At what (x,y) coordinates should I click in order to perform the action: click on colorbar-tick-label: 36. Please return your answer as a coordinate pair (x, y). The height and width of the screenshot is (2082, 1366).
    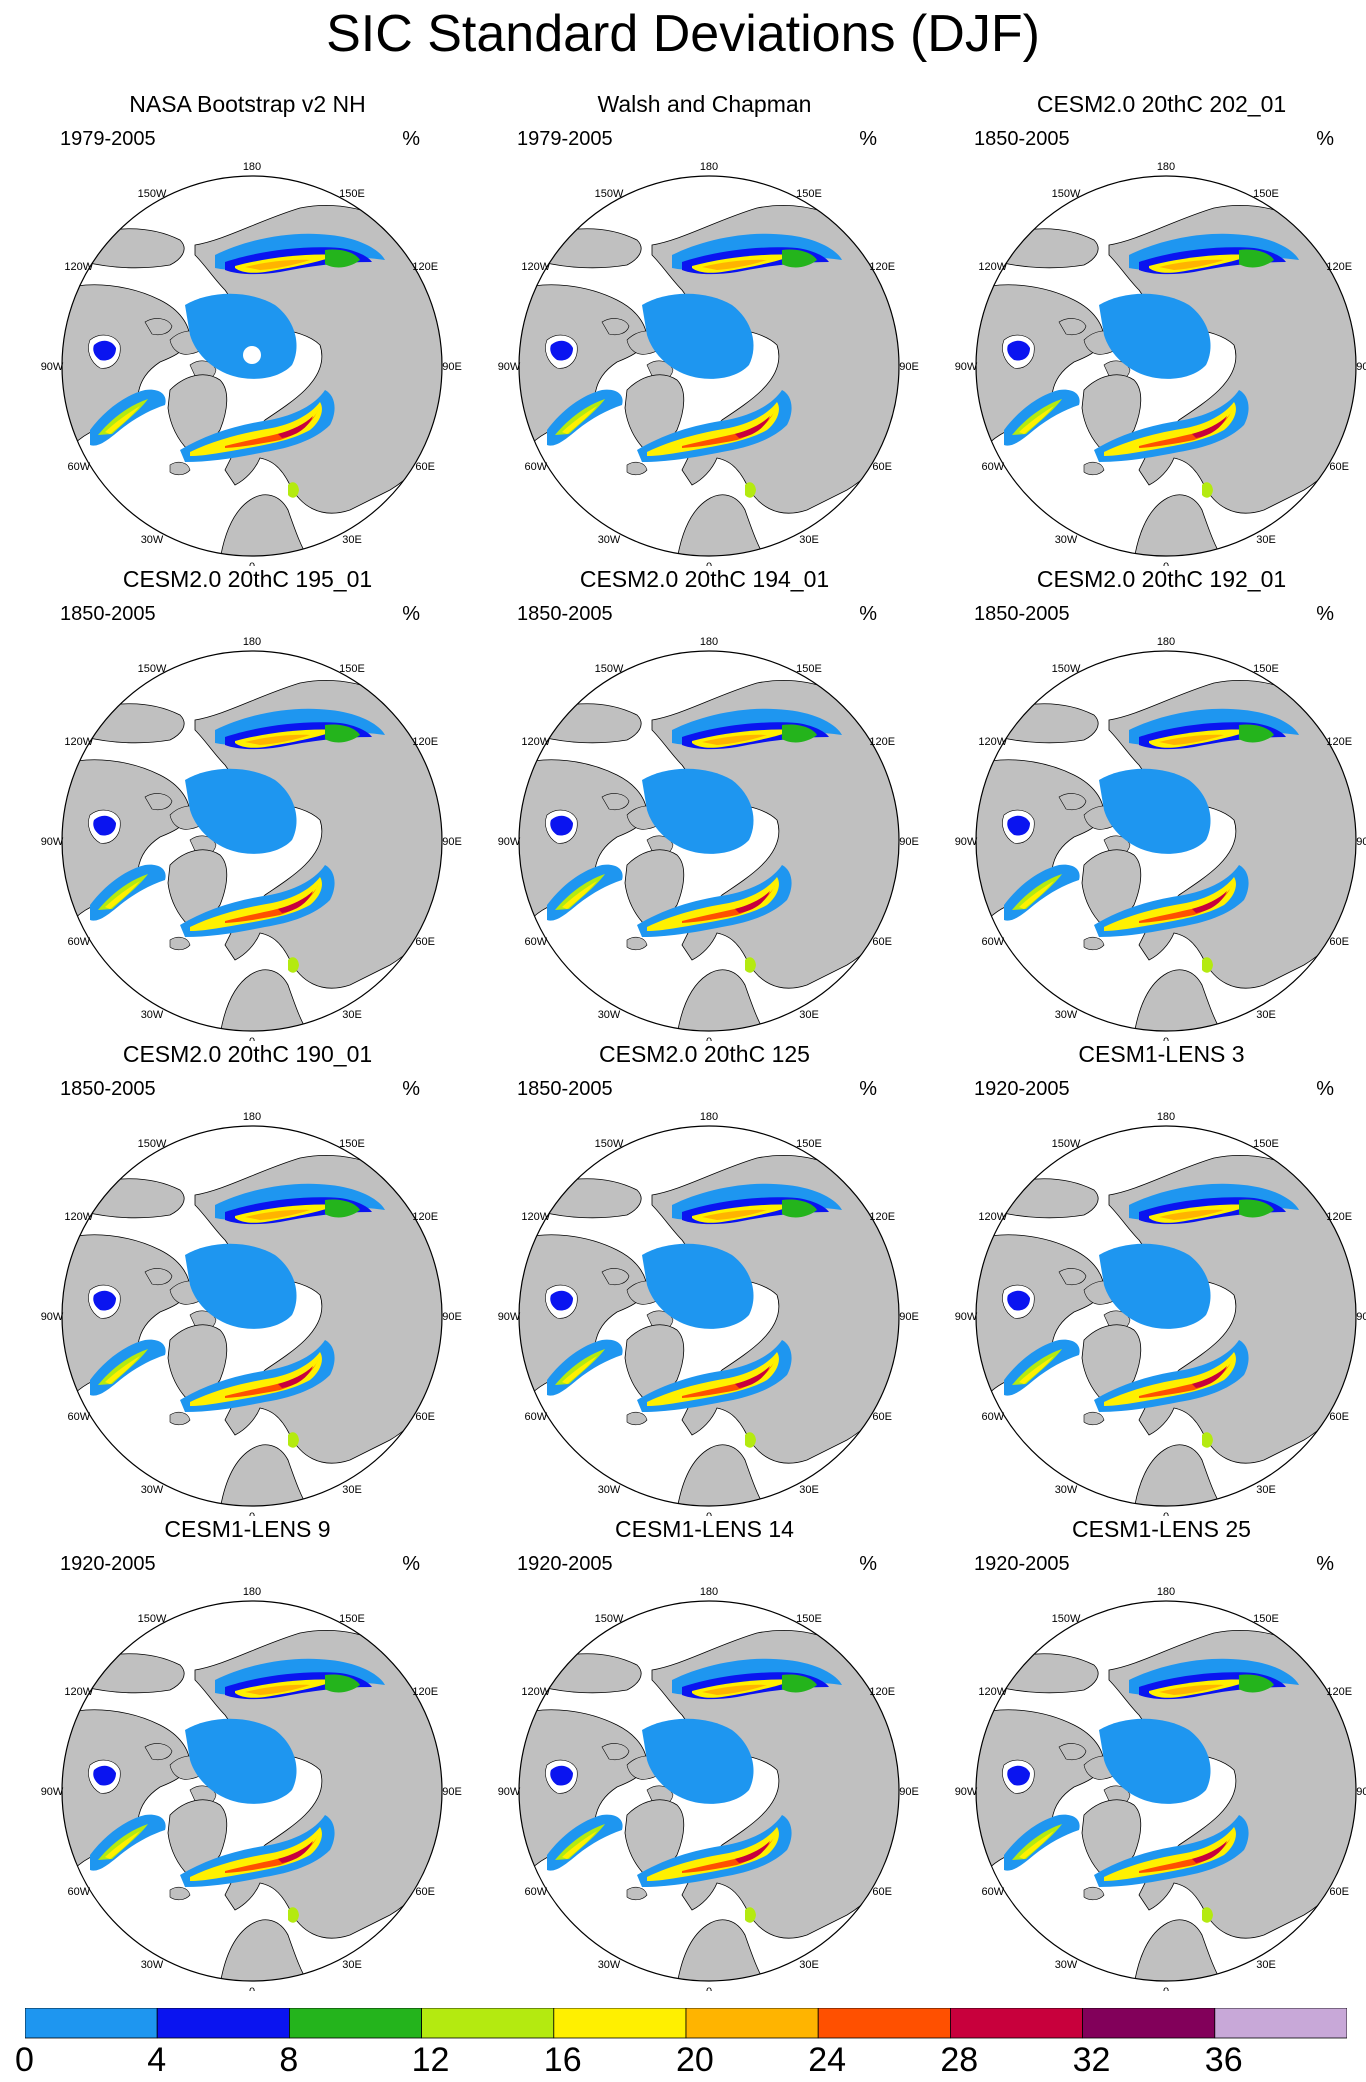
    Looking at the image, I should click on (1223, 2060).